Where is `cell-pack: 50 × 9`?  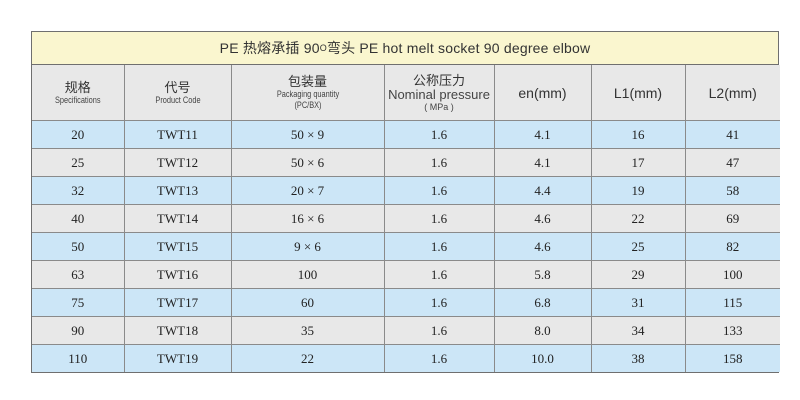
cell-pack: 50 × 9 is located at coordinates (307, 134).